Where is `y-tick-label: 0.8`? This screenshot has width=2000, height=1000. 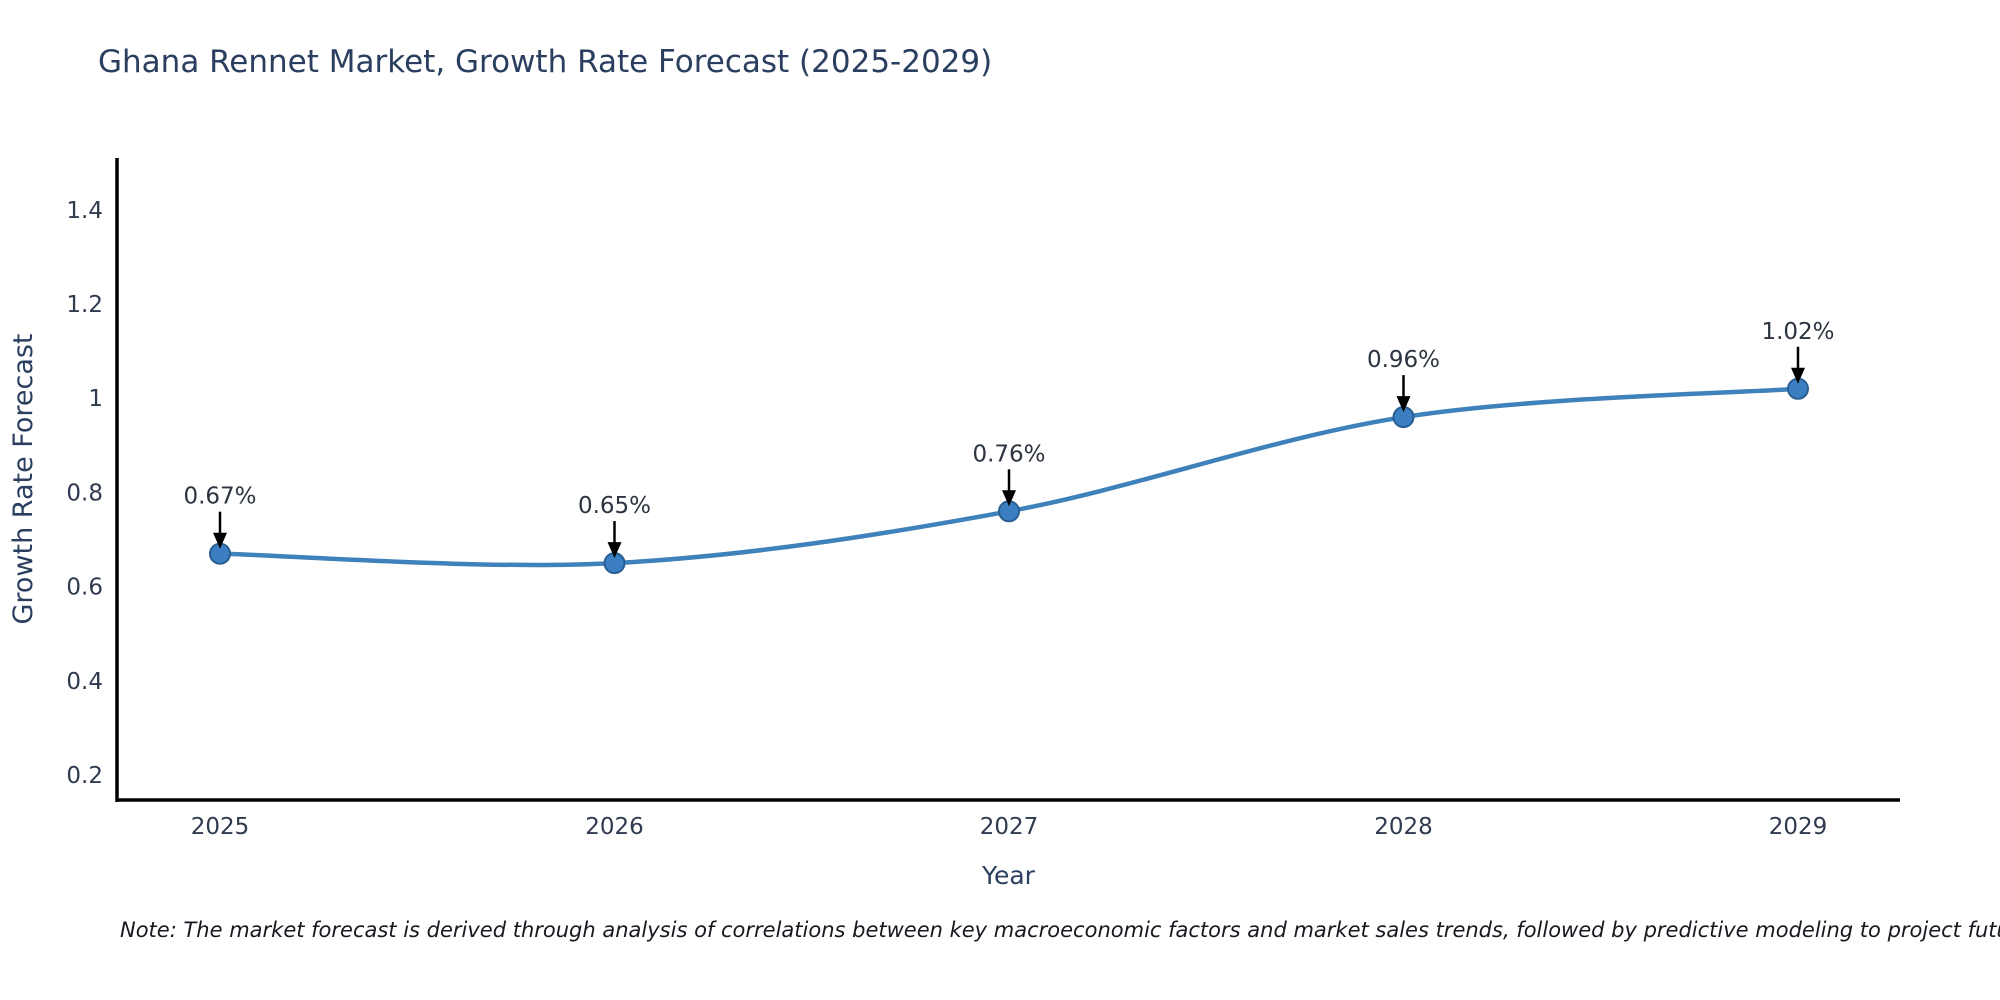 y-tick-label: 0.8 is located at coordinates (84, 493).